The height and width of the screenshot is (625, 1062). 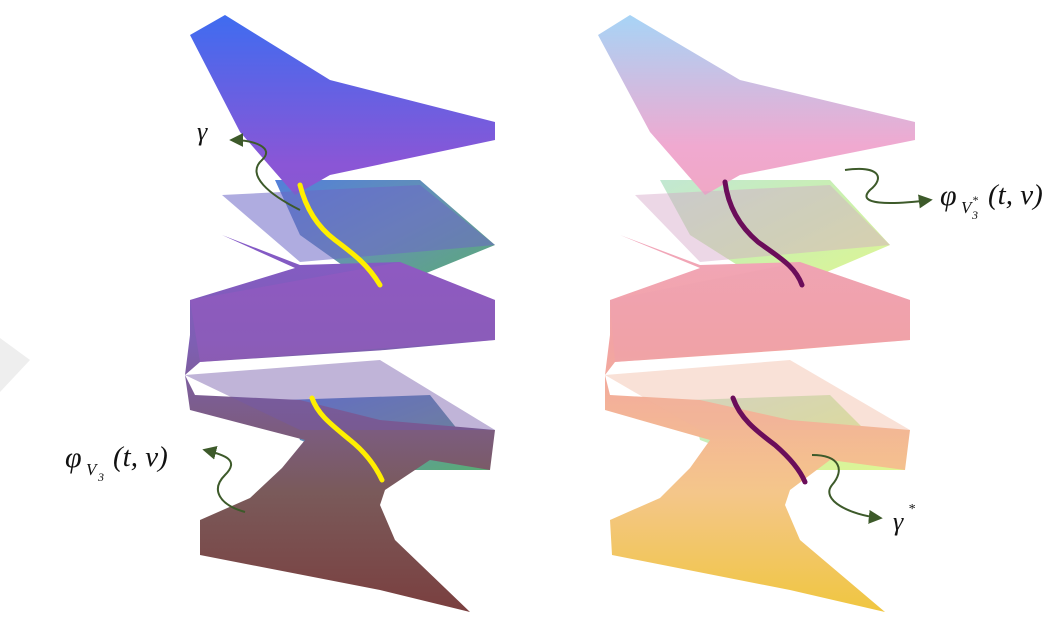 I want to click on phi-right-label: φ V 3 * (t, v), so click(x=991, y=200).